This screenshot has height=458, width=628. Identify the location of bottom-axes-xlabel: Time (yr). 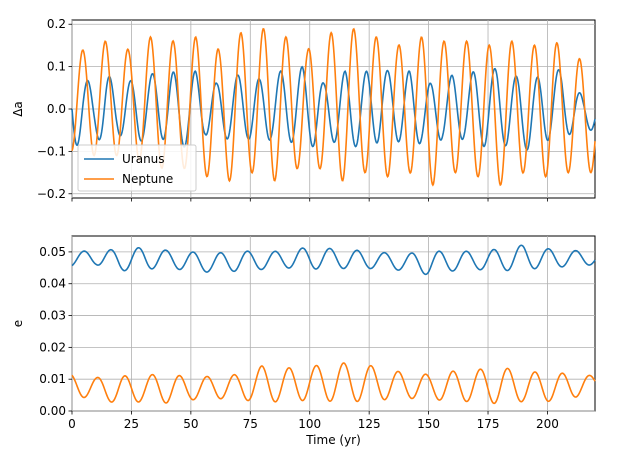
(333, 440).